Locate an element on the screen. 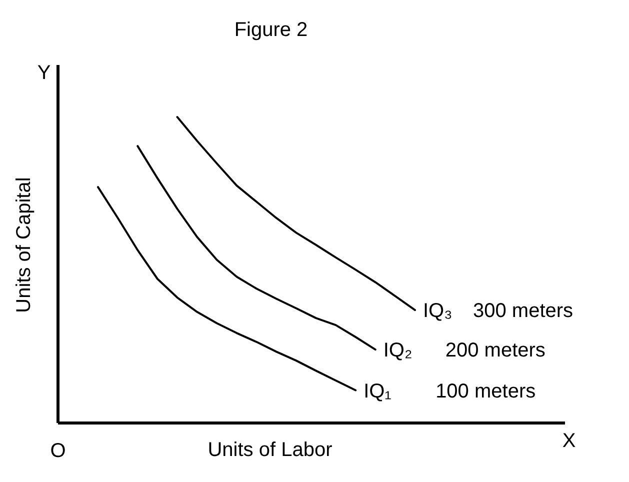 The height and width of the screenshot is (482, 629). text: Y is located at coordinates (44, 73).